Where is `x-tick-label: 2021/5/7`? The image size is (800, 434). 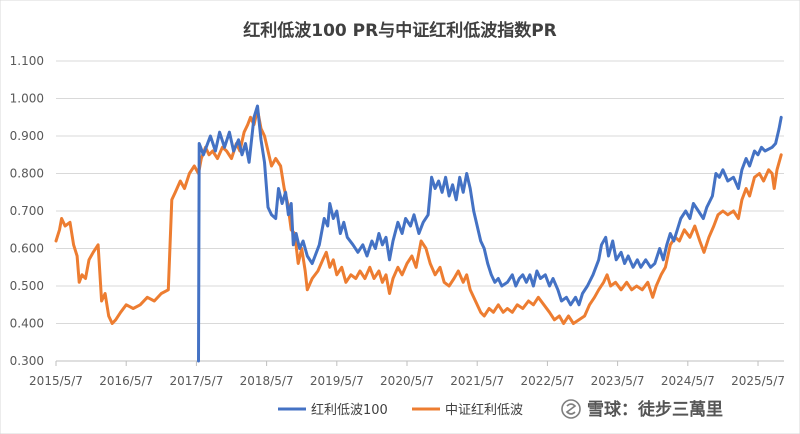
x-tick-label: 2021/5/7 is located at coordinates (477, 381).